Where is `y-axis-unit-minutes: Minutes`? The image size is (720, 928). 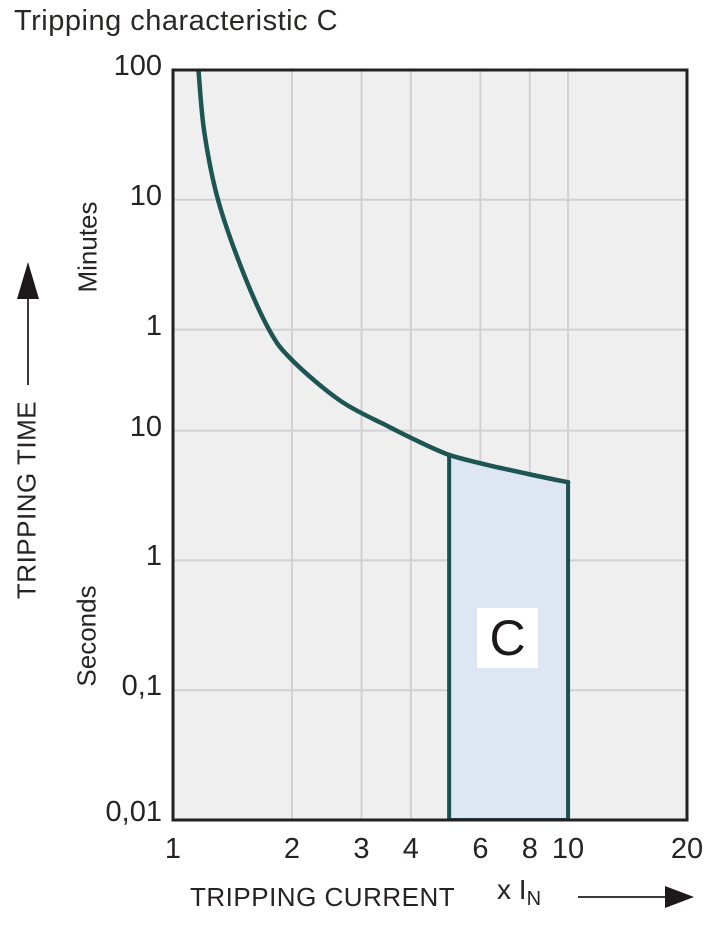
y-axis-unit-minutes: Minutes is located at coordinates (87, 247).